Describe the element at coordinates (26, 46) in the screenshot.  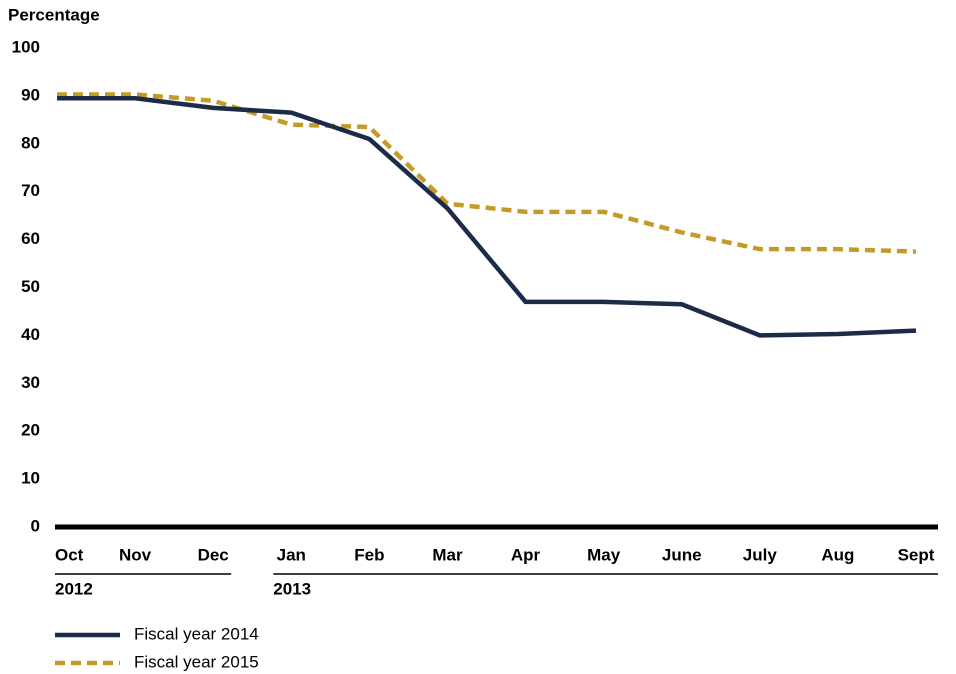
I see `y-tick-label: 100` at that location.